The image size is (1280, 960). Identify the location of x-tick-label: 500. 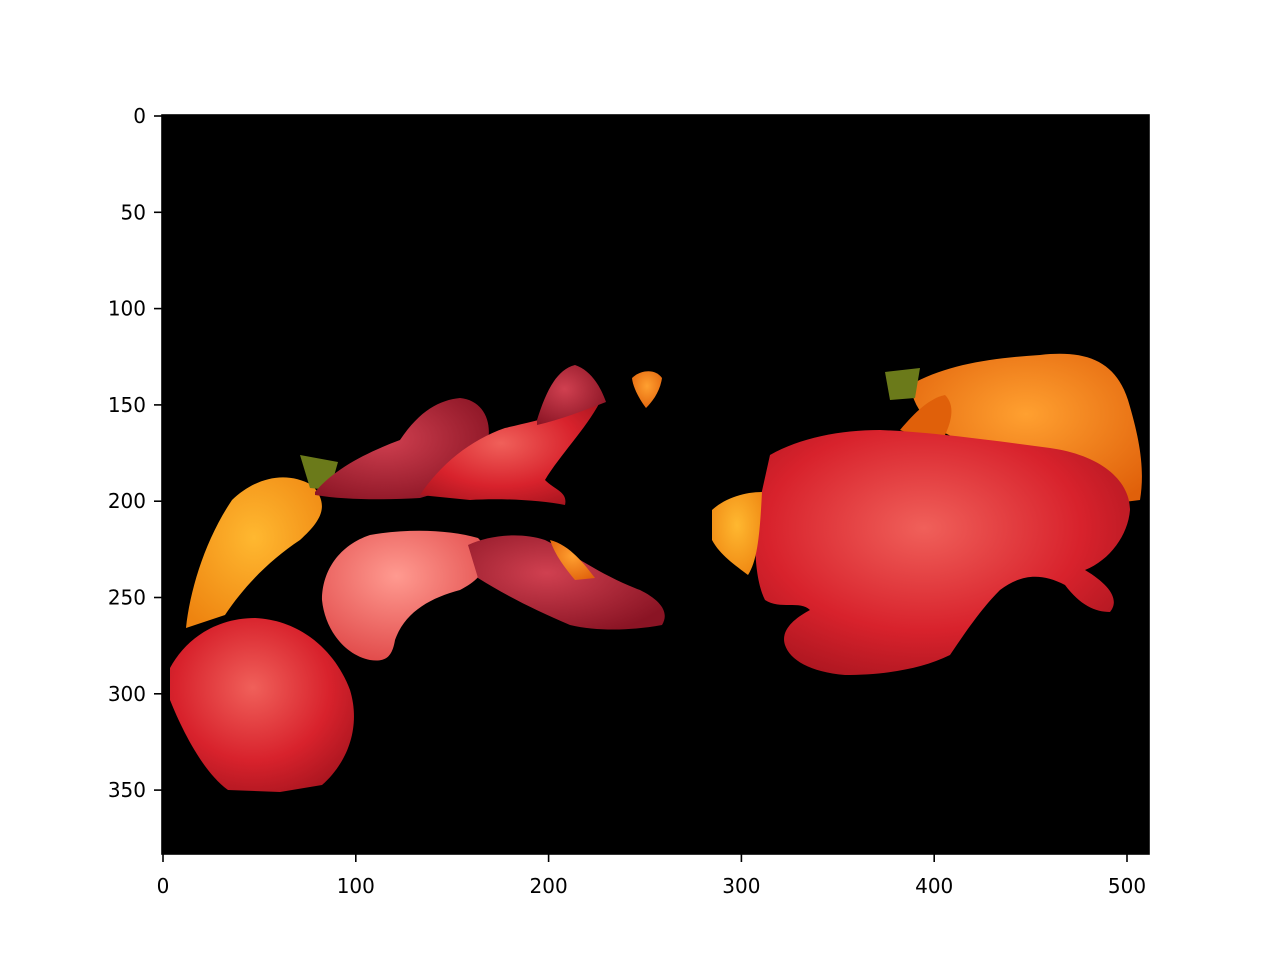
(1127, 886).